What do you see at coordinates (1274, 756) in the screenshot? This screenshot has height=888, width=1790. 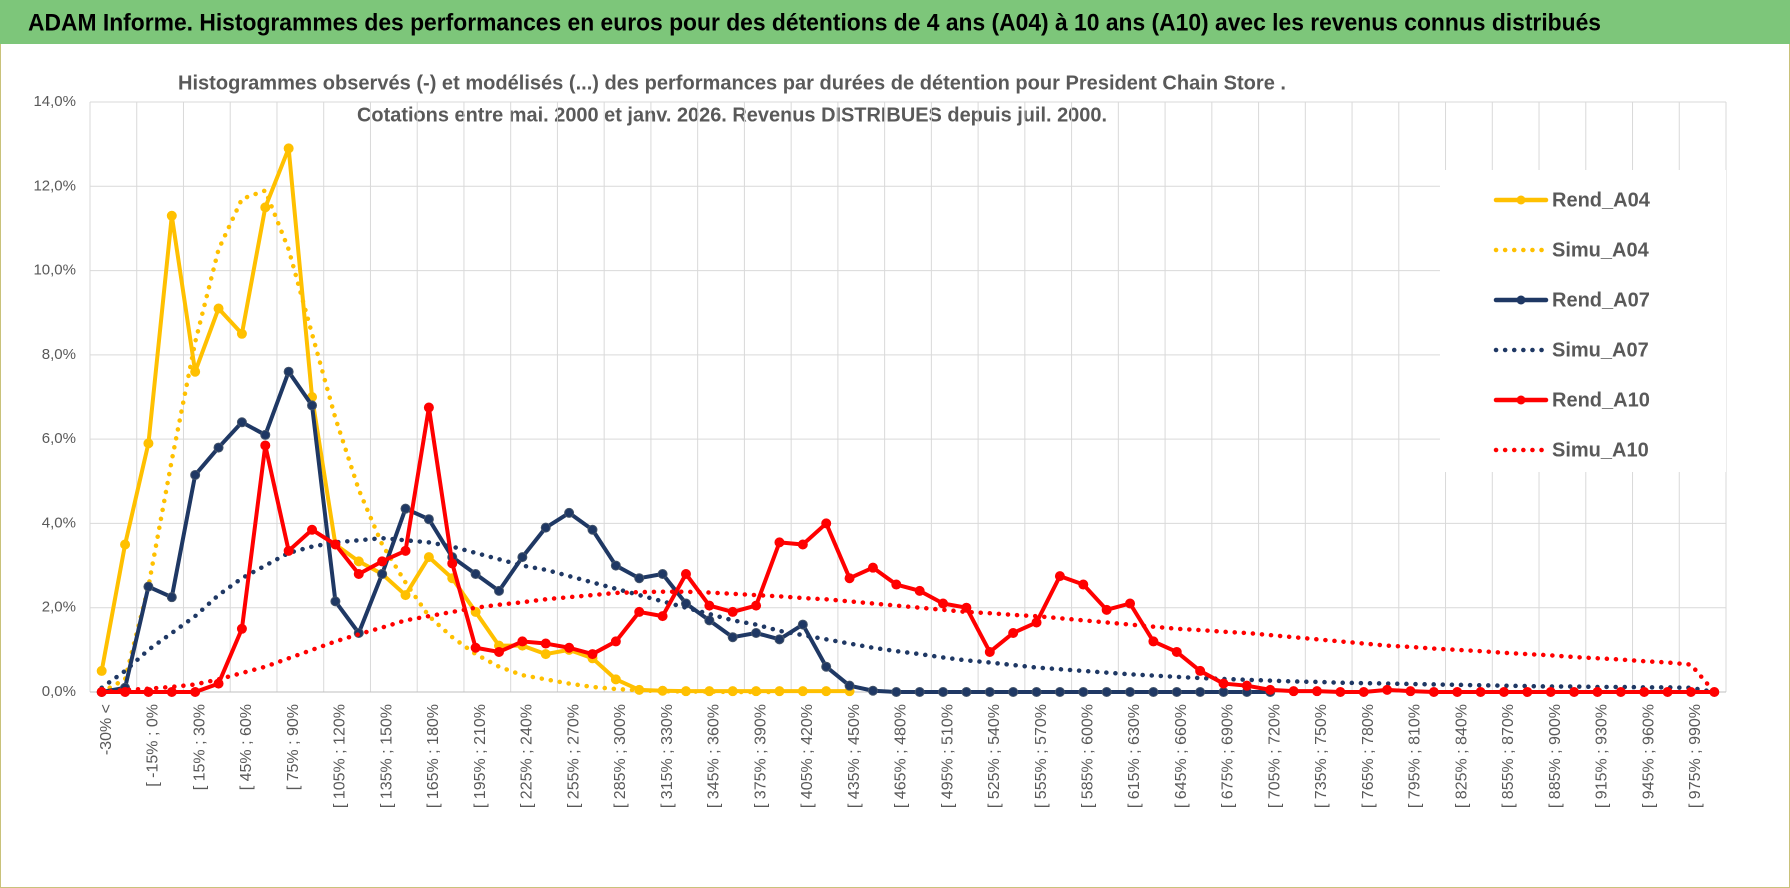 I see `x-tick-label: [ 705% ; 720%` at bounding box center [1274, 756].